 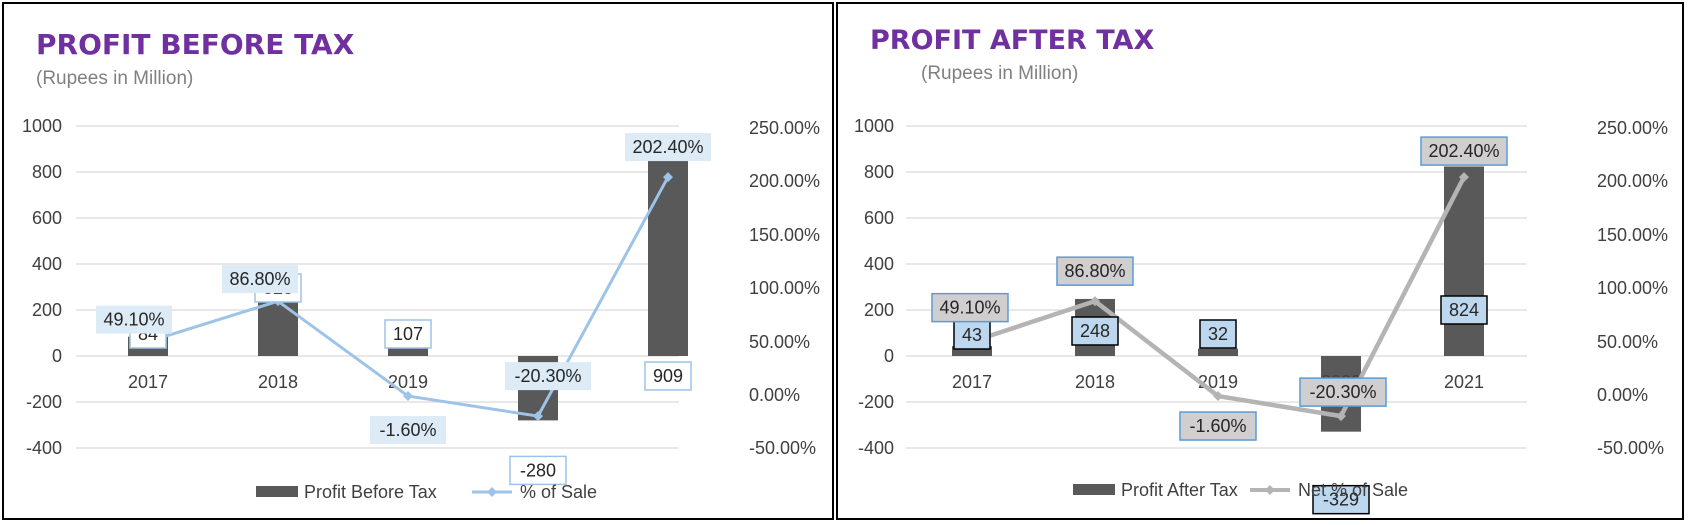 I want to click on bar-data-label-2021: 909, so click(x=668, y=376).